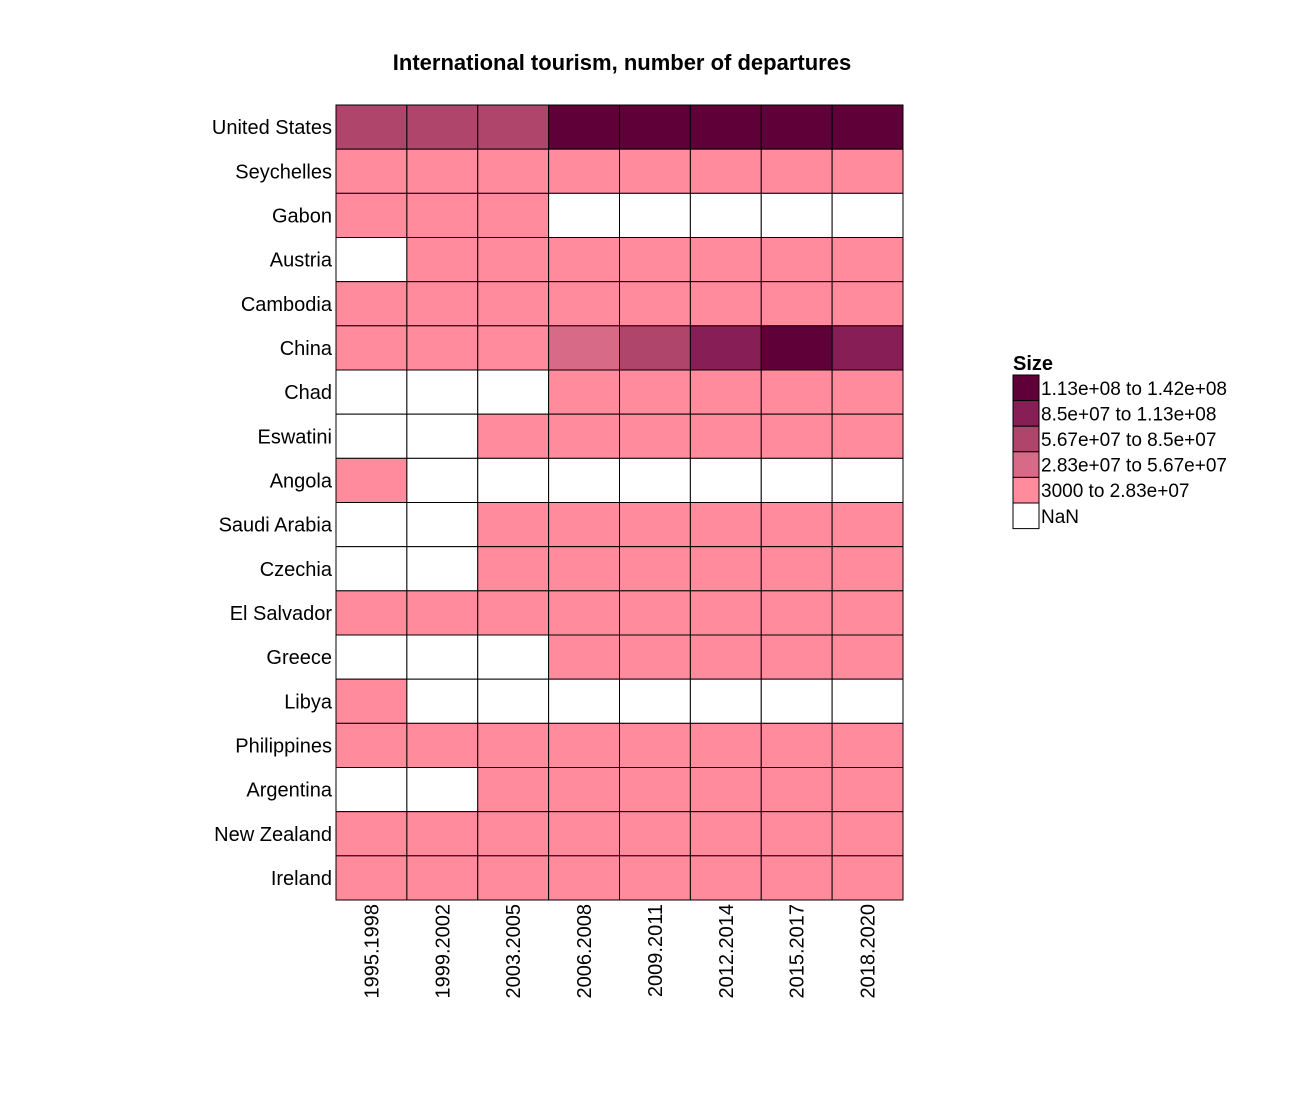  I want to click on y-tick-label: Czechia, so click(296, 570).